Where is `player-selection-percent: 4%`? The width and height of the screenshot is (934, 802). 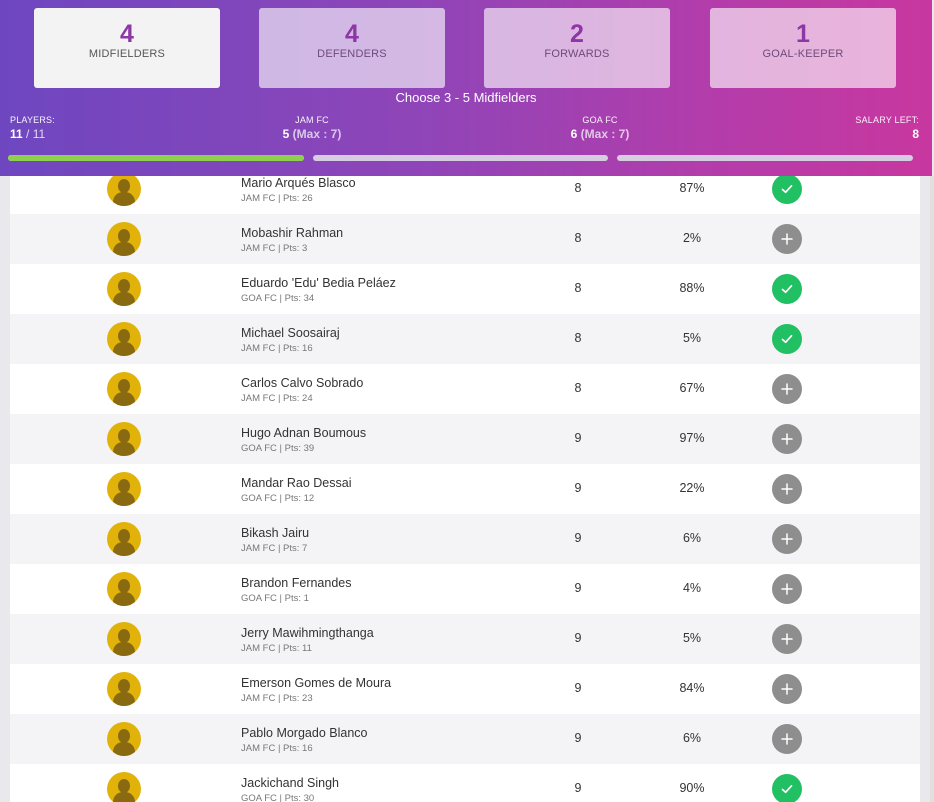 player-selection-percent: 4% is located at coordinates (692, 588).